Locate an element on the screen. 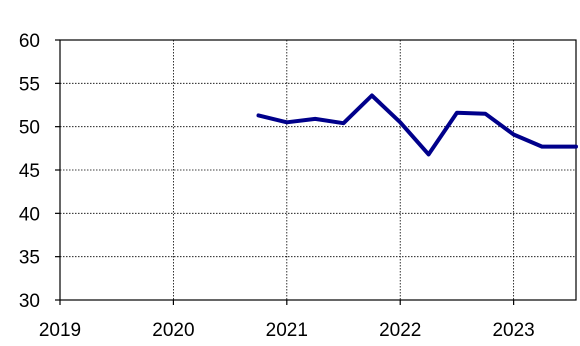 The height and width of the screenshot is (346, 580). x-axis: 2019 2020 2021 2022 2023 is located at coordinates (287, 330).